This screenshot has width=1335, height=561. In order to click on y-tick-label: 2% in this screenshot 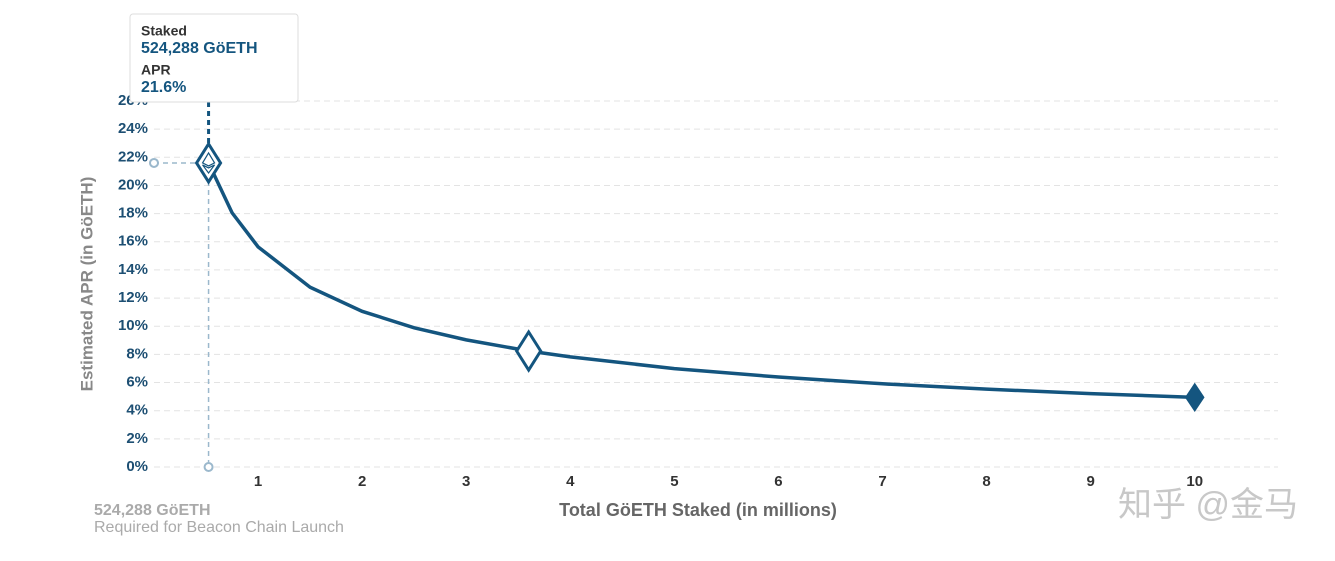, I will do `click(137, 438)`.